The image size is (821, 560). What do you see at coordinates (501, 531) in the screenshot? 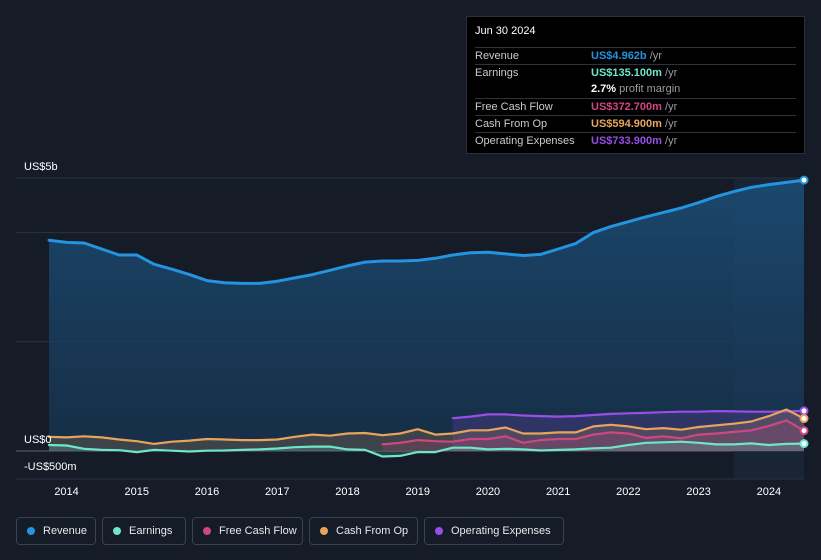
I see `legend-label: Operating Expenses` at bounding box center [501, 531].